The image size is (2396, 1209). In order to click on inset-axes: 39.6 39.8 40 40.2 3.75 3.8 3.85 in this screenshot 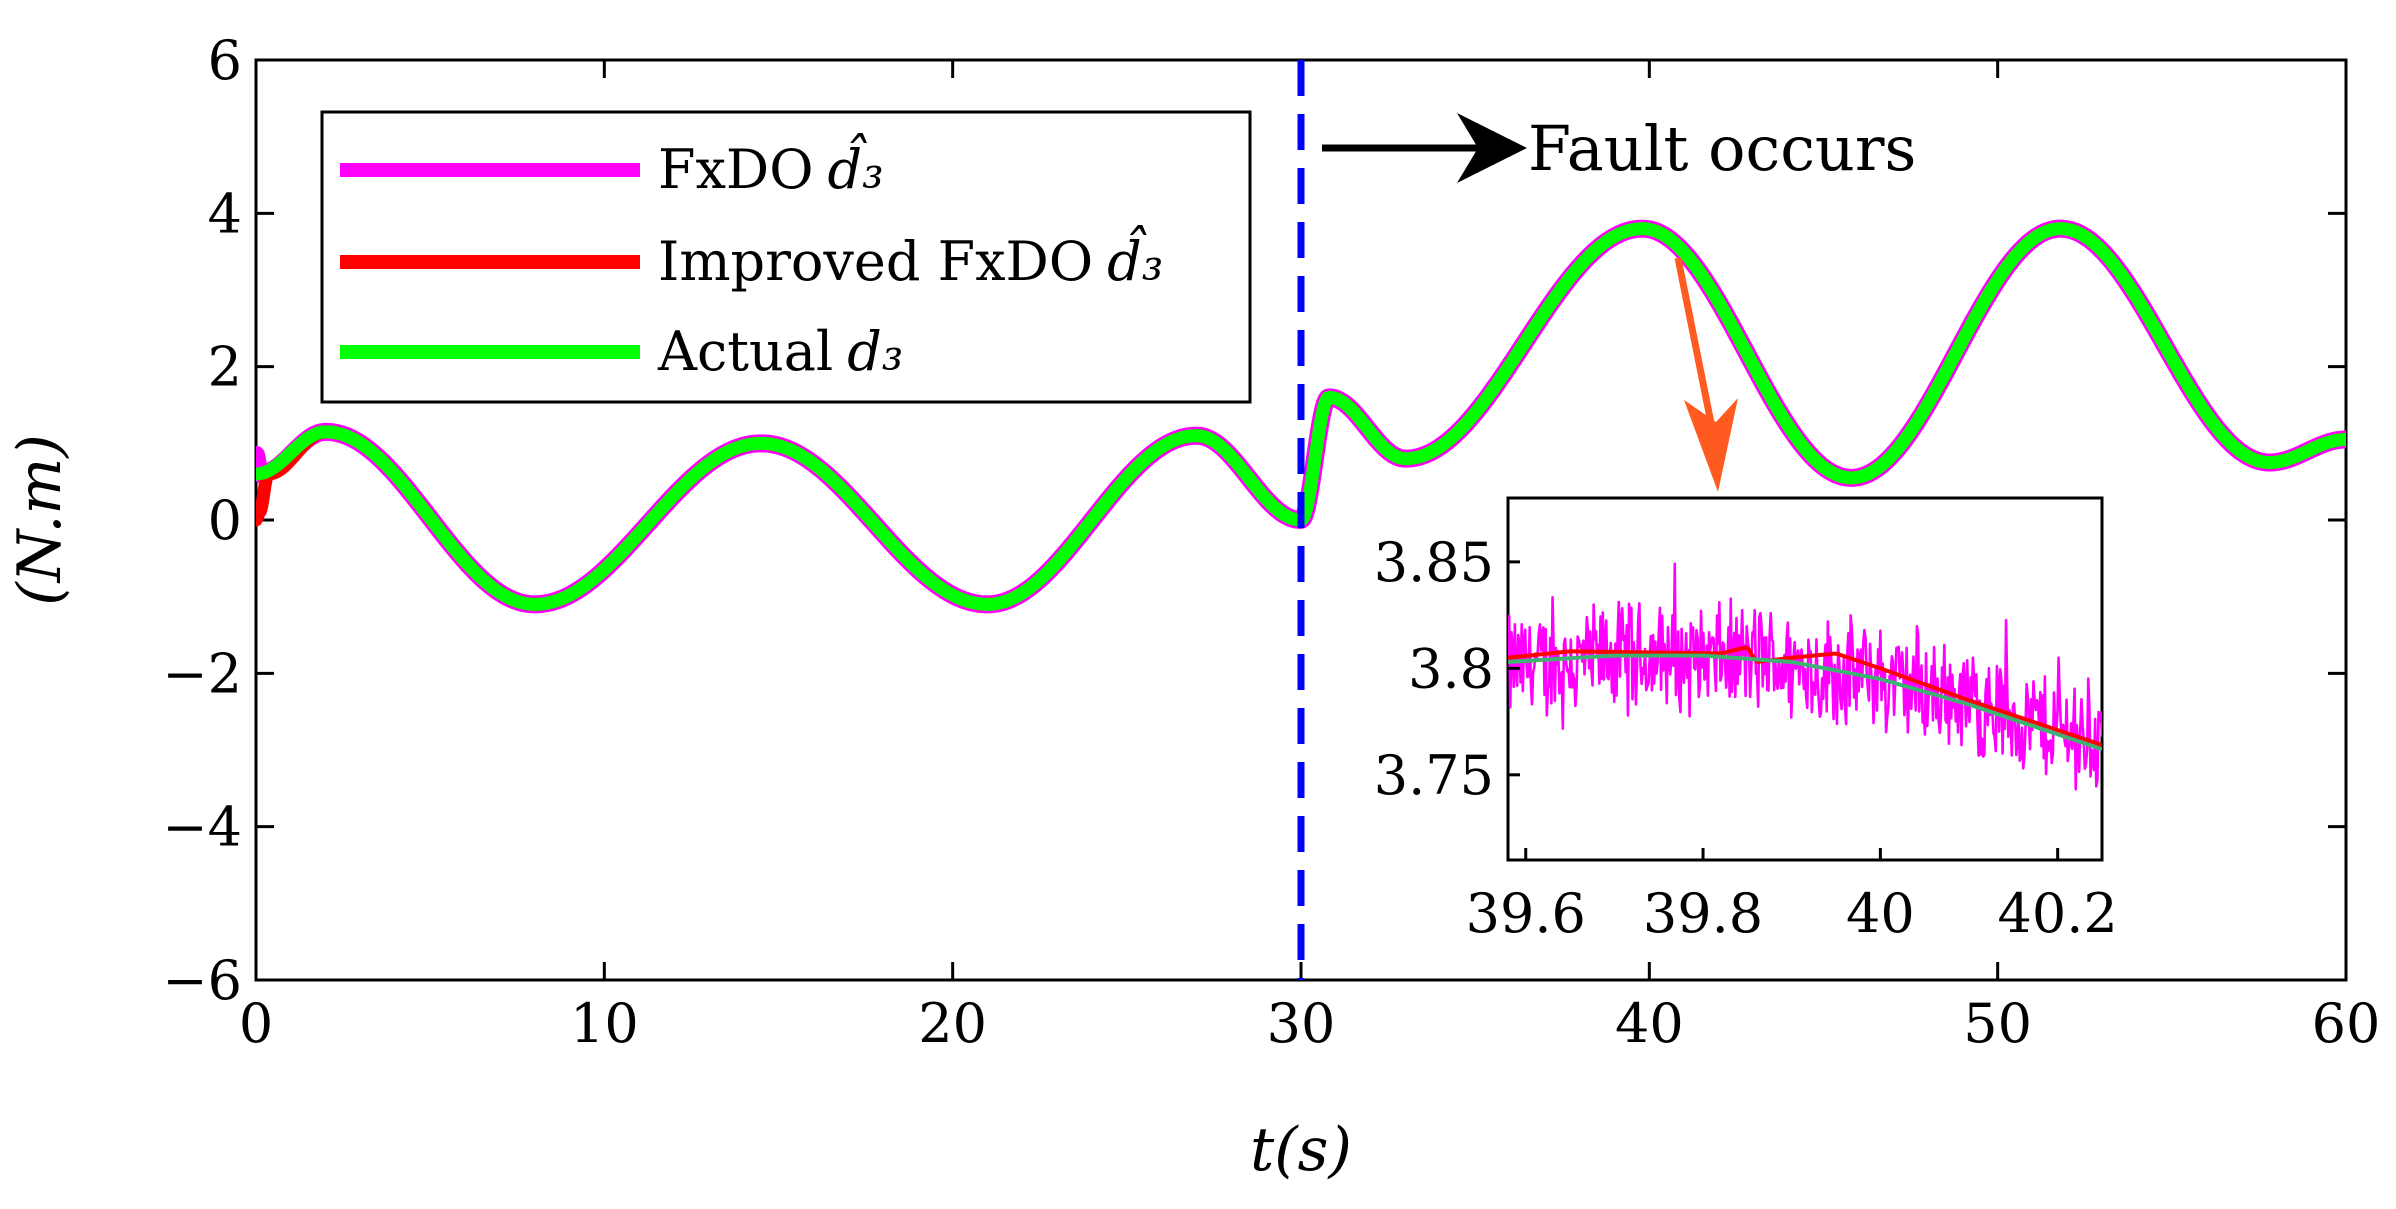, I will do `click(1746, 720)`.